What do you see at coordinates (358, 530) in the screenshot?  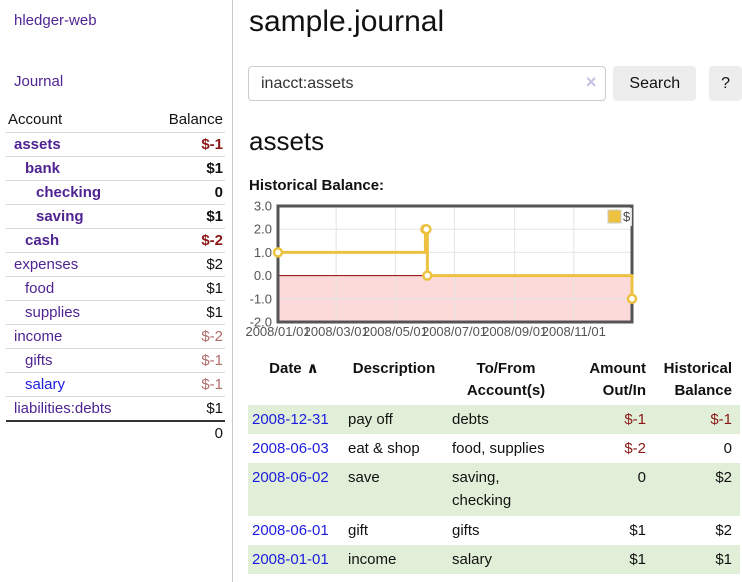 I see `register-description-cell: gift` at bounding box center [358, 530].